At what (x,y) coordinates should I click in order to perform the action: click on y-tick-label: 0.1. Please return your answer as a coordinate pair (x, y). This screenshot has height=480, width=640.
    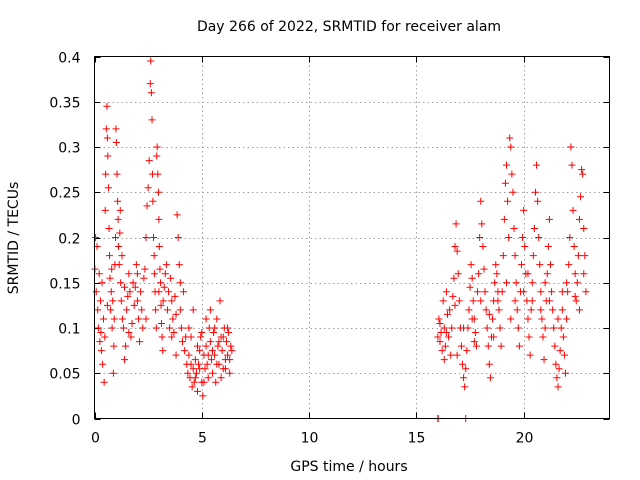
    Looking at the image, I should click on (69, 330).